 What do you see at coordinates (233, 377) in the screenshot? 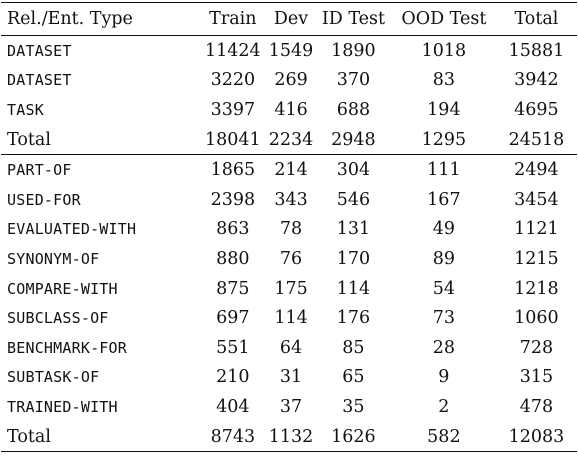
I see `train-cell: 210` at bounding box center [233, 377].